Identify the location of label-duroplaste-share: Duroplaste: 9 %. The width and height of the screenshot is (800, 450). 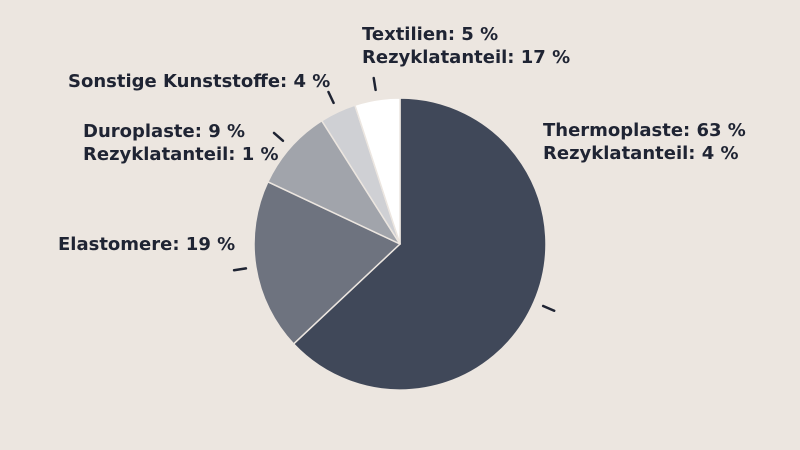
(164, 131).